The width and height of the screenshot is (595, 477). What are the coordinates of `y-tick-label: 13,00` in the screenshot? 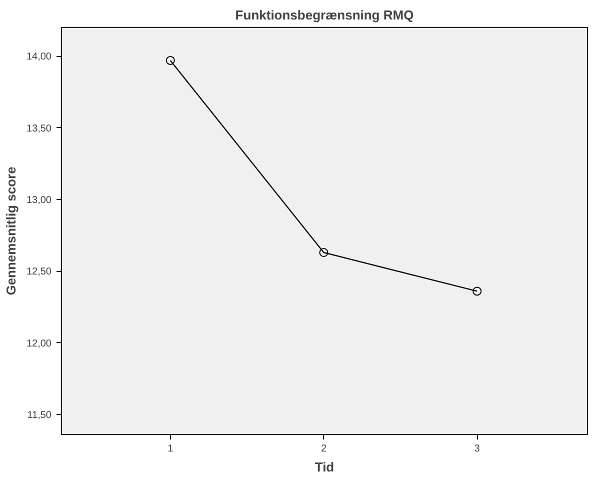 It's located at (39, 200).